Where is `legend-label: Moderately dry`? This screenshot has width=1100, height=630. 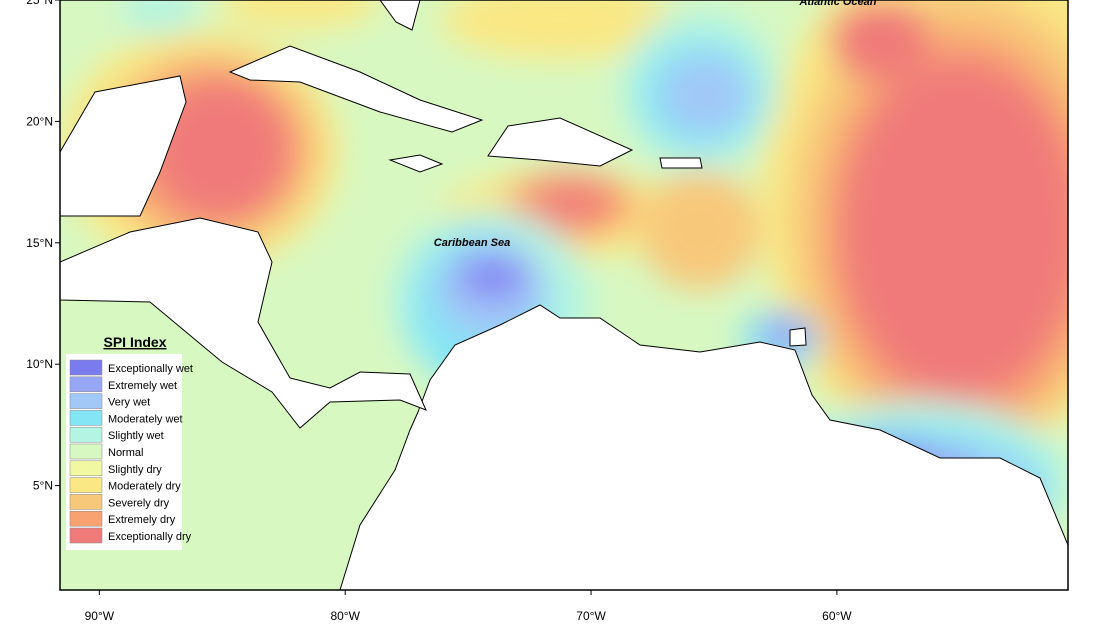
legend-label: Moderately dry is located at coordinates (144, 487).